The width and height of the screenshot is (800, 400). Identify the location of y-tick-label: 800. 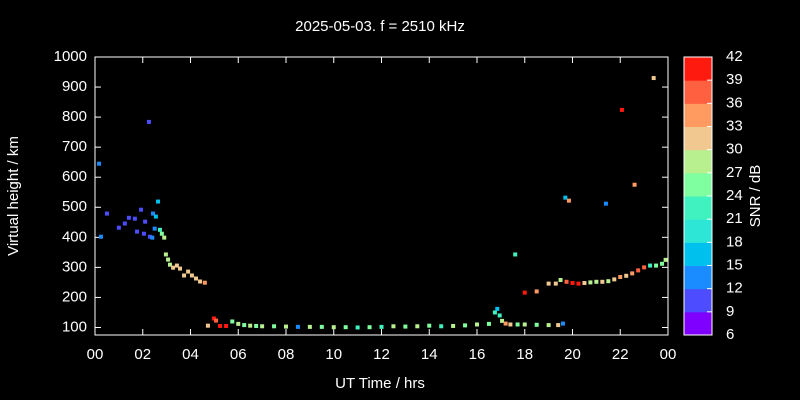
(74, 116).